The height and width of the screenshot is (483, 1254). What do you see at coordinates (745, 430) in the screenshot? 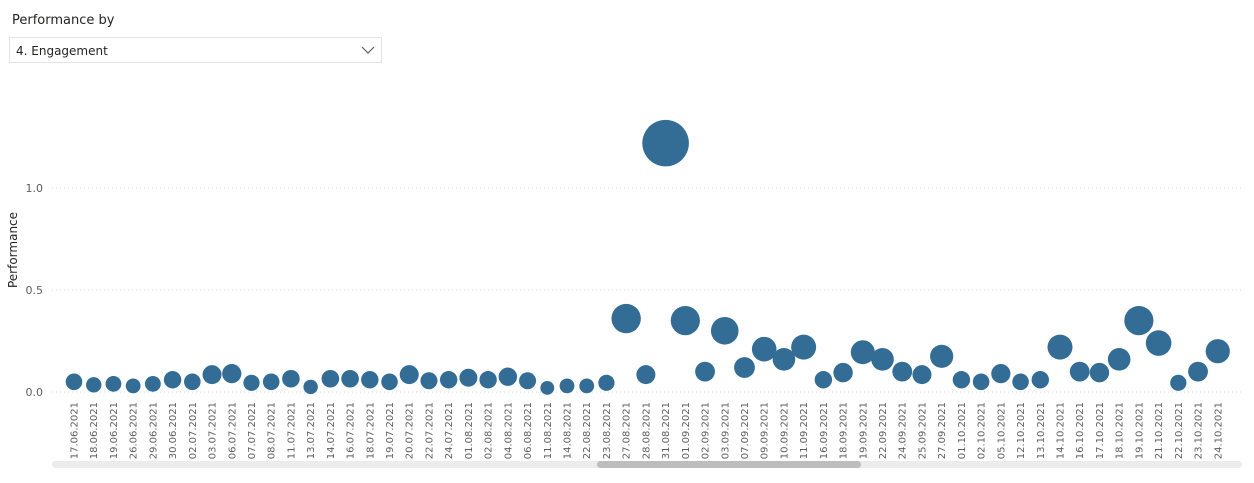
I see `x-tick-label: 07.09.2021` at bounding box center [745, 430].